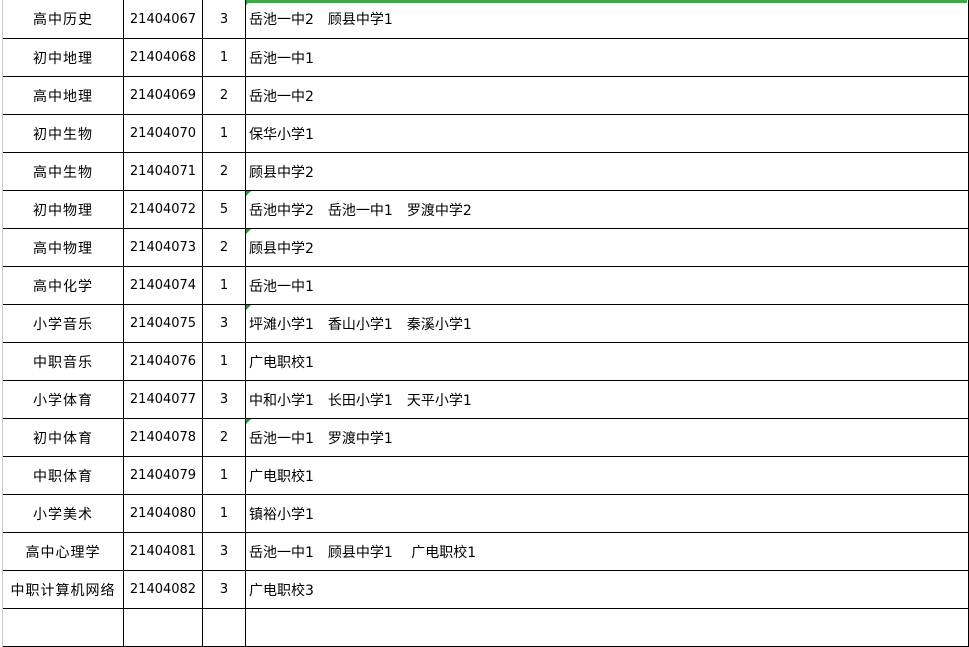  What do you see at coordinates (163, 589) in the screenshot?
I see `code-cell: 21404082` at bounding box center [163, 589].